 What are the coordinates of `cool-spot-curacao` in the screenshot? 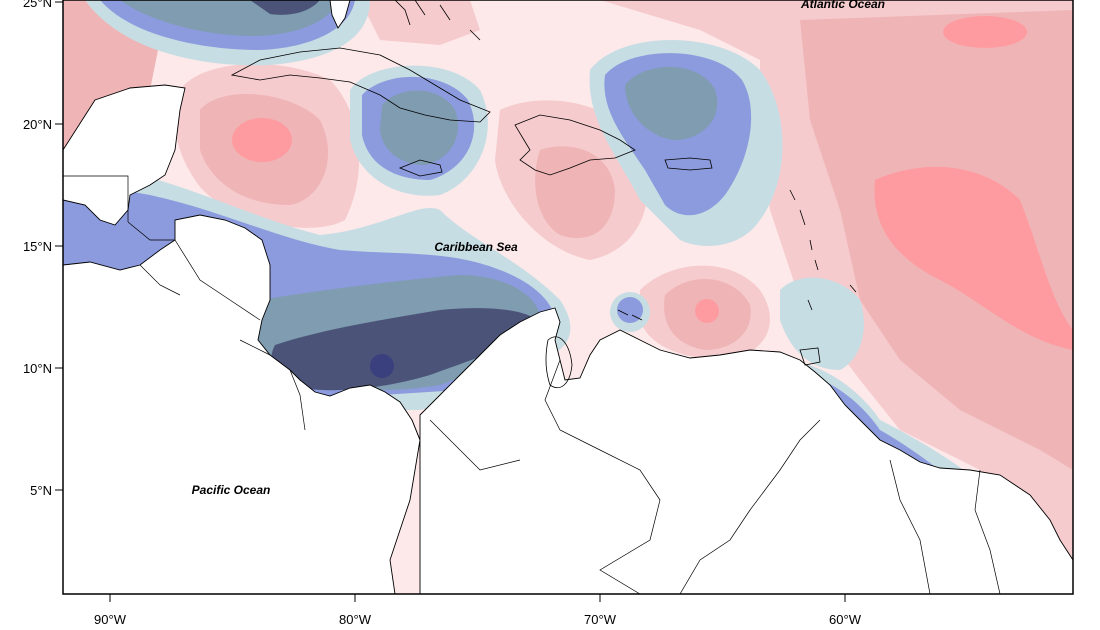 It's located at (630, 310).